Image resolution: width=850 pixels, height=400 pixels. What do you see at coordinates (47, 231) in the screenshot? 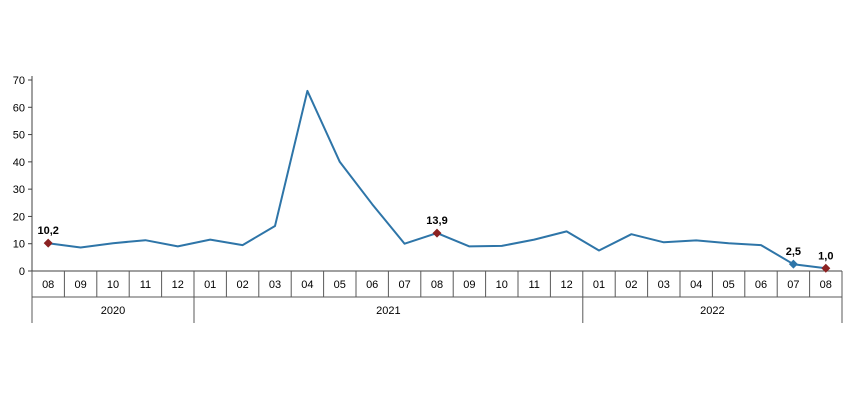
I see `data-point-label: 10,2` at bounding box center [47, 231].